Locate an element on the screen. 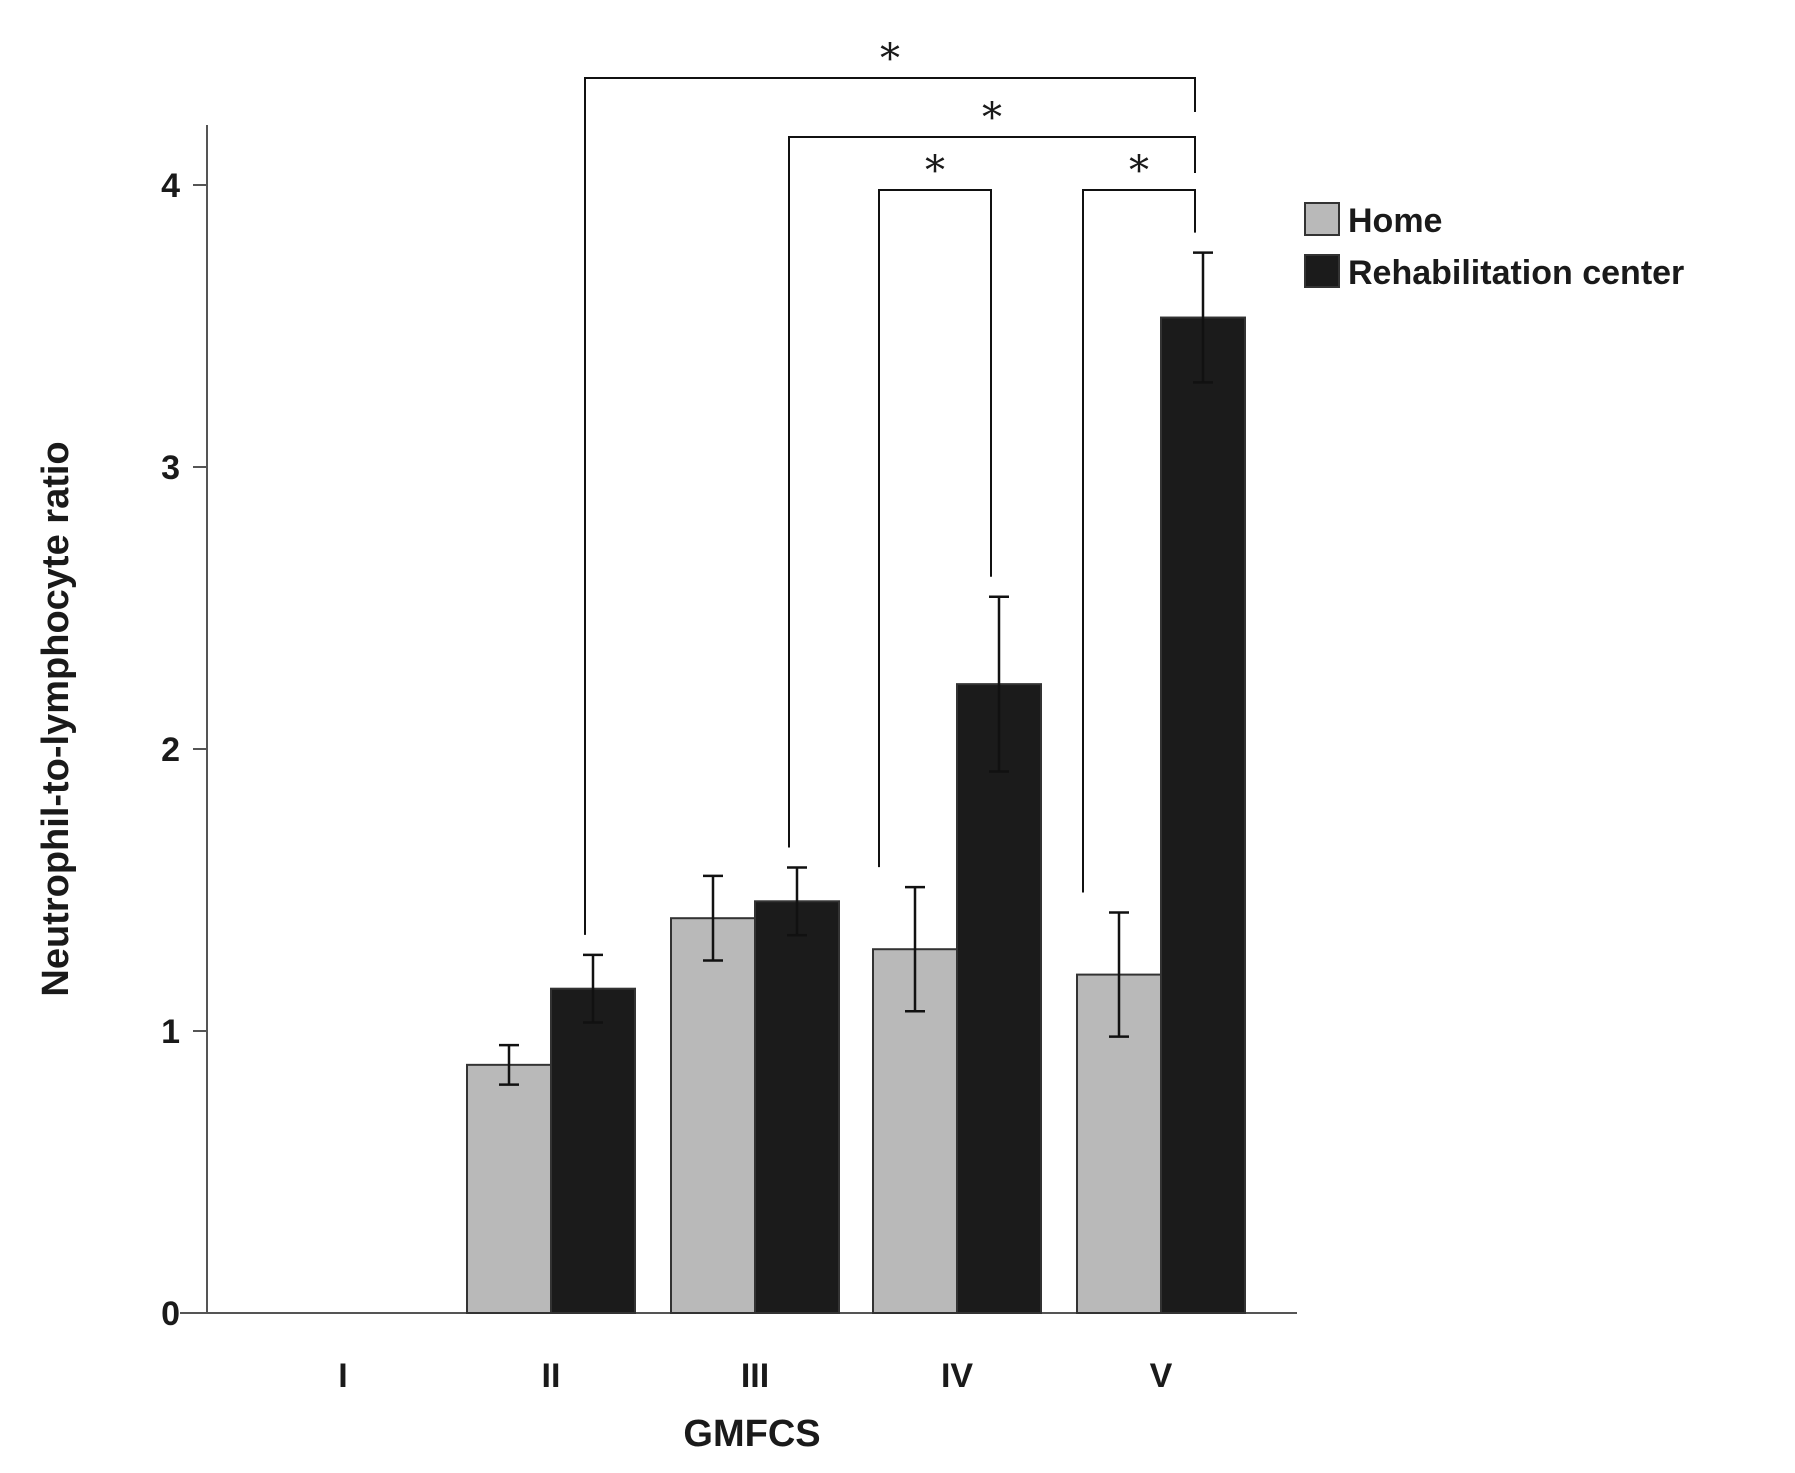 This screenshot has height=1473, width=1795. legend: Home Rehabilitation center is located at coordinates (1494, 247).